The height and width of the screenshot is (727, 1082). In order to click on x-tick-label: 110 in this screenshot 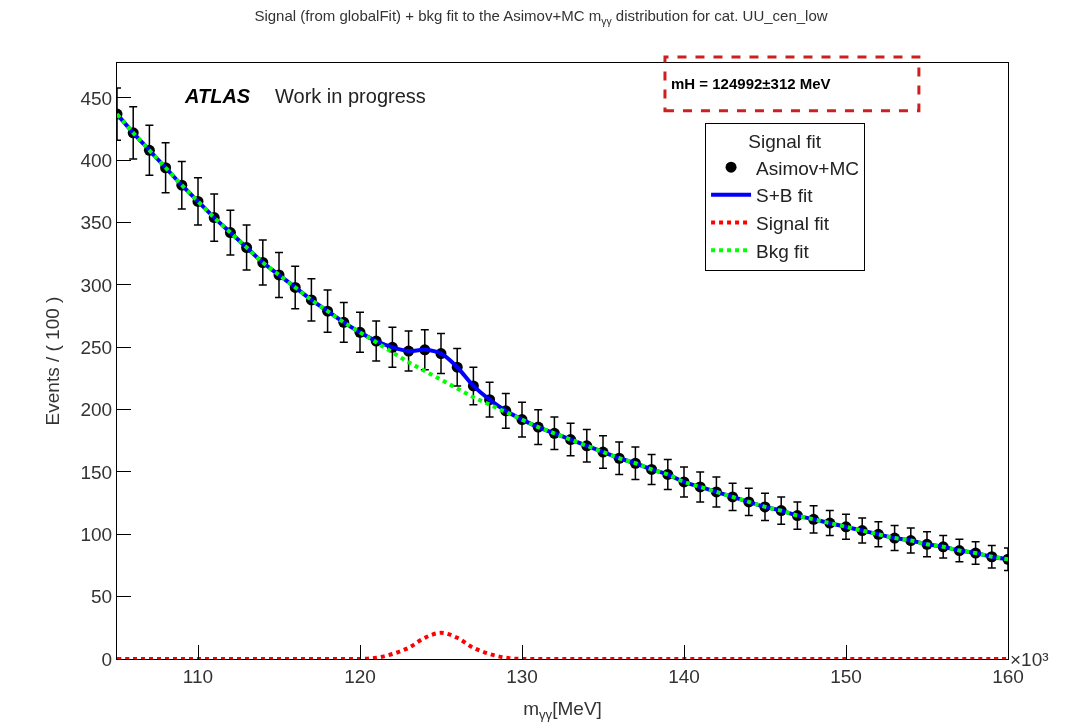, I will do `click(198, 676)`.